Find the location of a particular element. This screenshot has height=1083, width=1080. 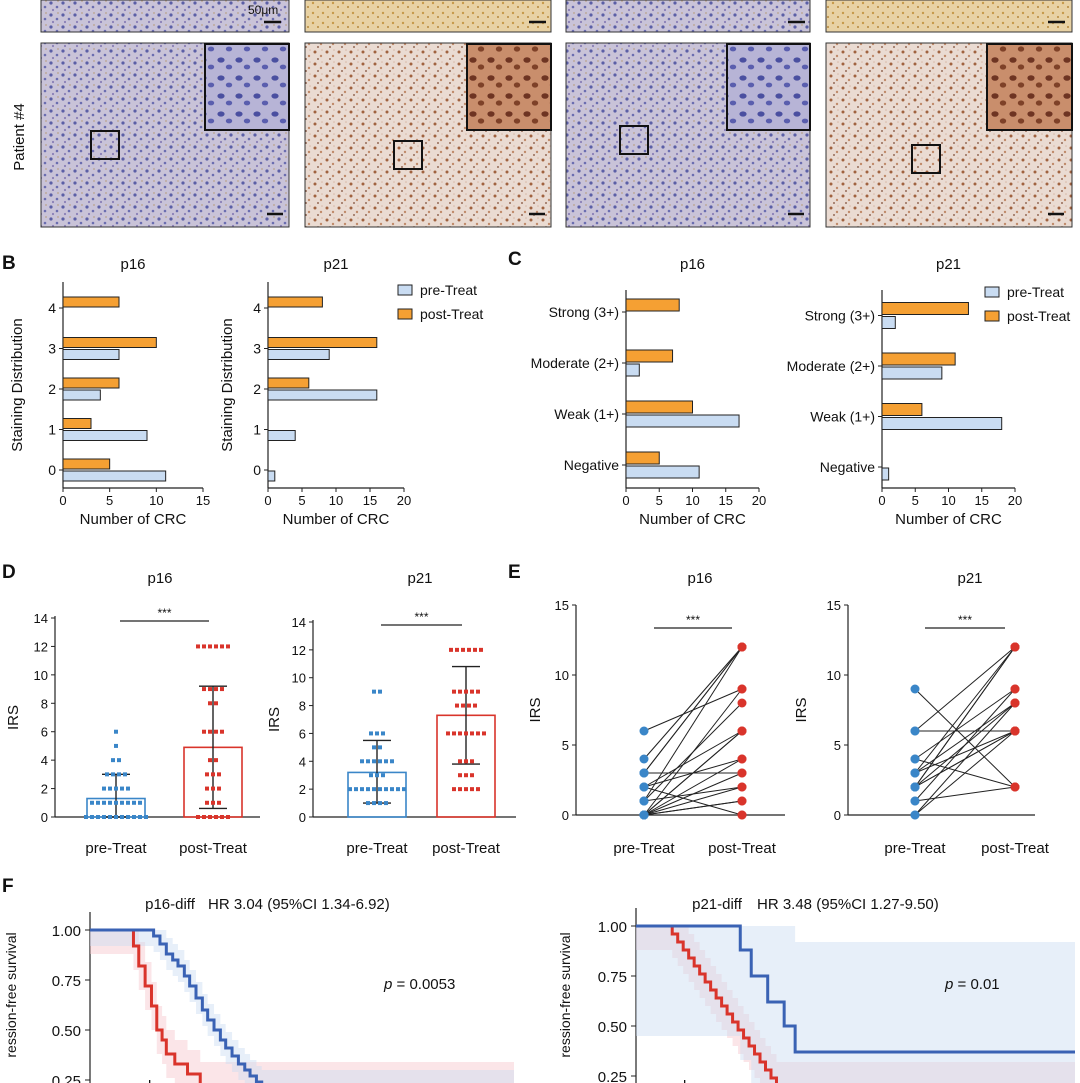

panel-letter-f: F is located at coordinates (8, 886).